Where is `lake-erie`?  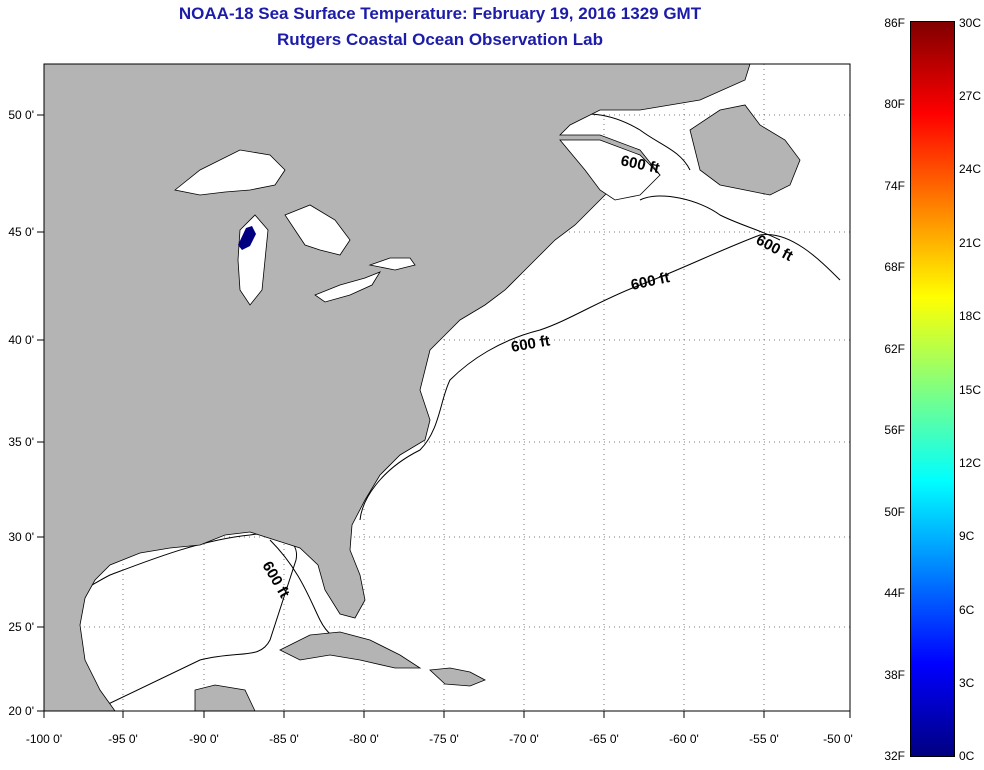
lake-erie is located at coordinates (347, 287).